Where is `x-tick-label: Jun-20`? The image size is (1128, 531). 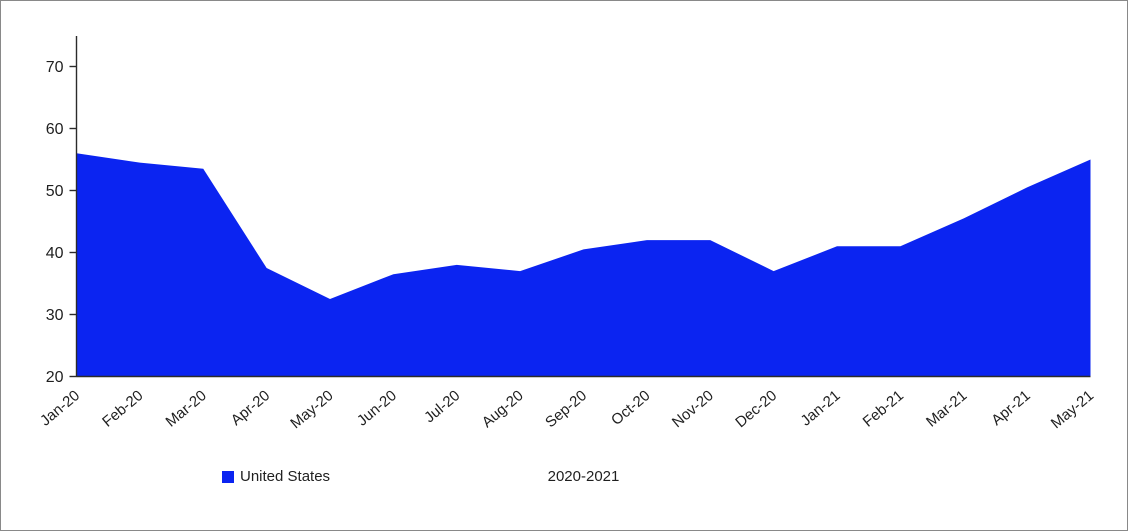 x-tick-label: Jun-20 is located at coordinates (377, 408).